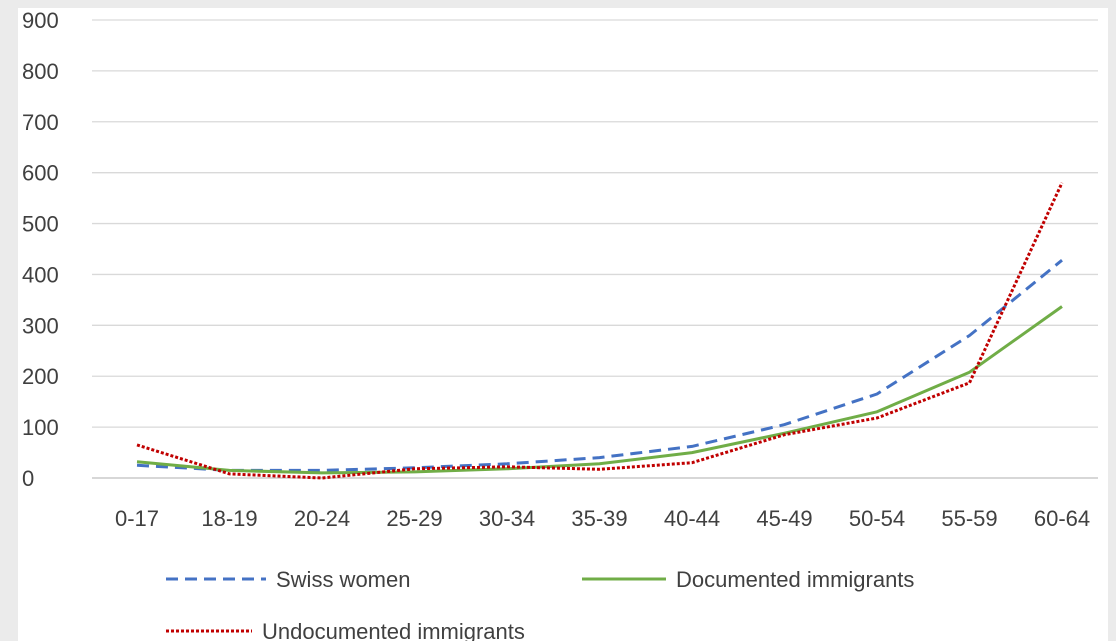 The height and width of the screenshot is (641, 1116). I want to click on y-tick-label: 100, so click(40, 427).